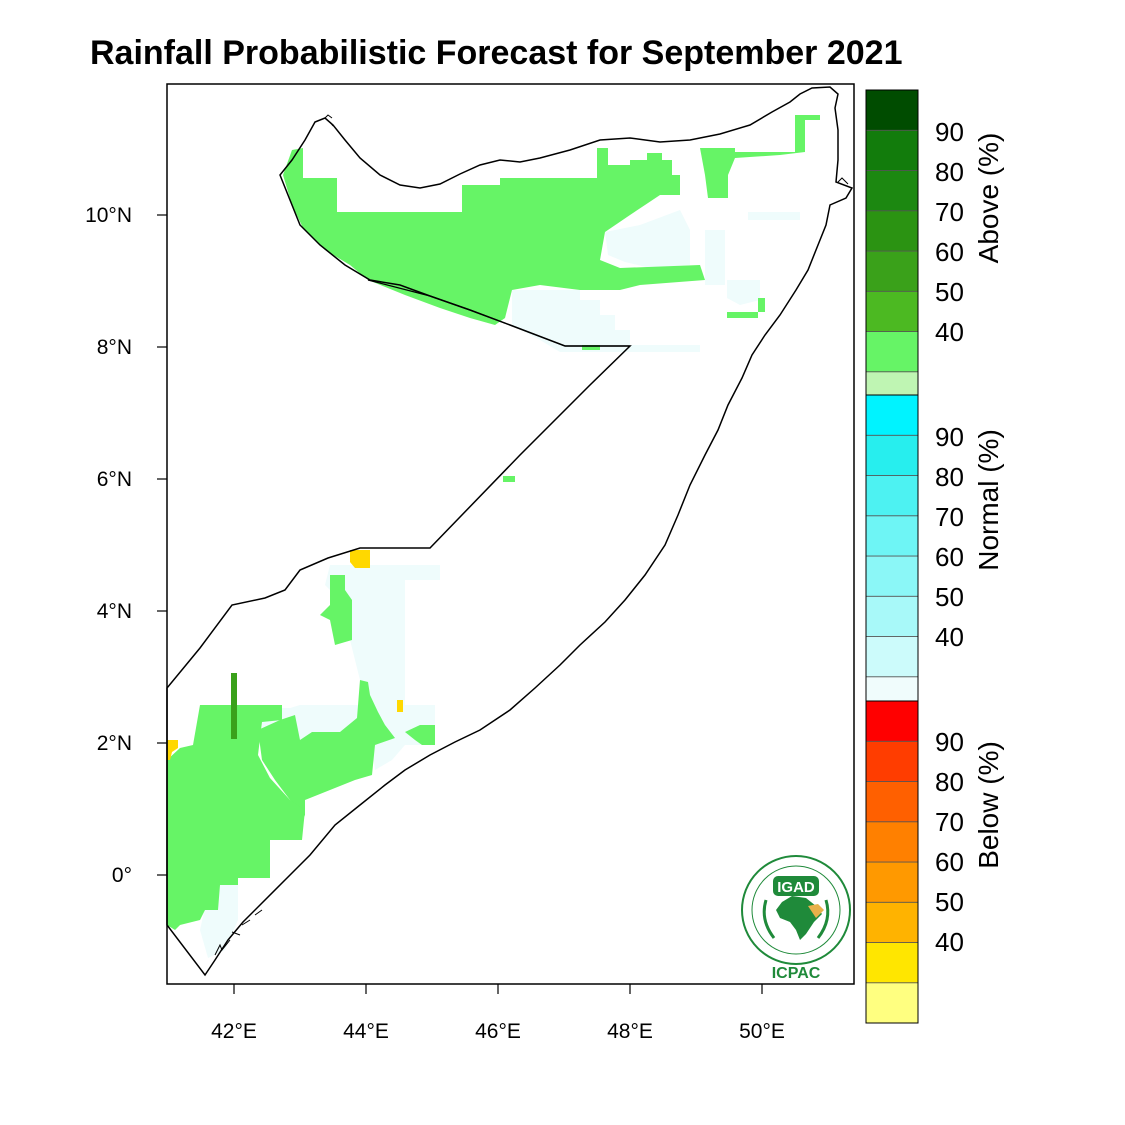 This screenshot has width=1125, height=1125. Describe the element at coordinates (774, 216) in the screenshot. I see `normal-area-top` at that location.